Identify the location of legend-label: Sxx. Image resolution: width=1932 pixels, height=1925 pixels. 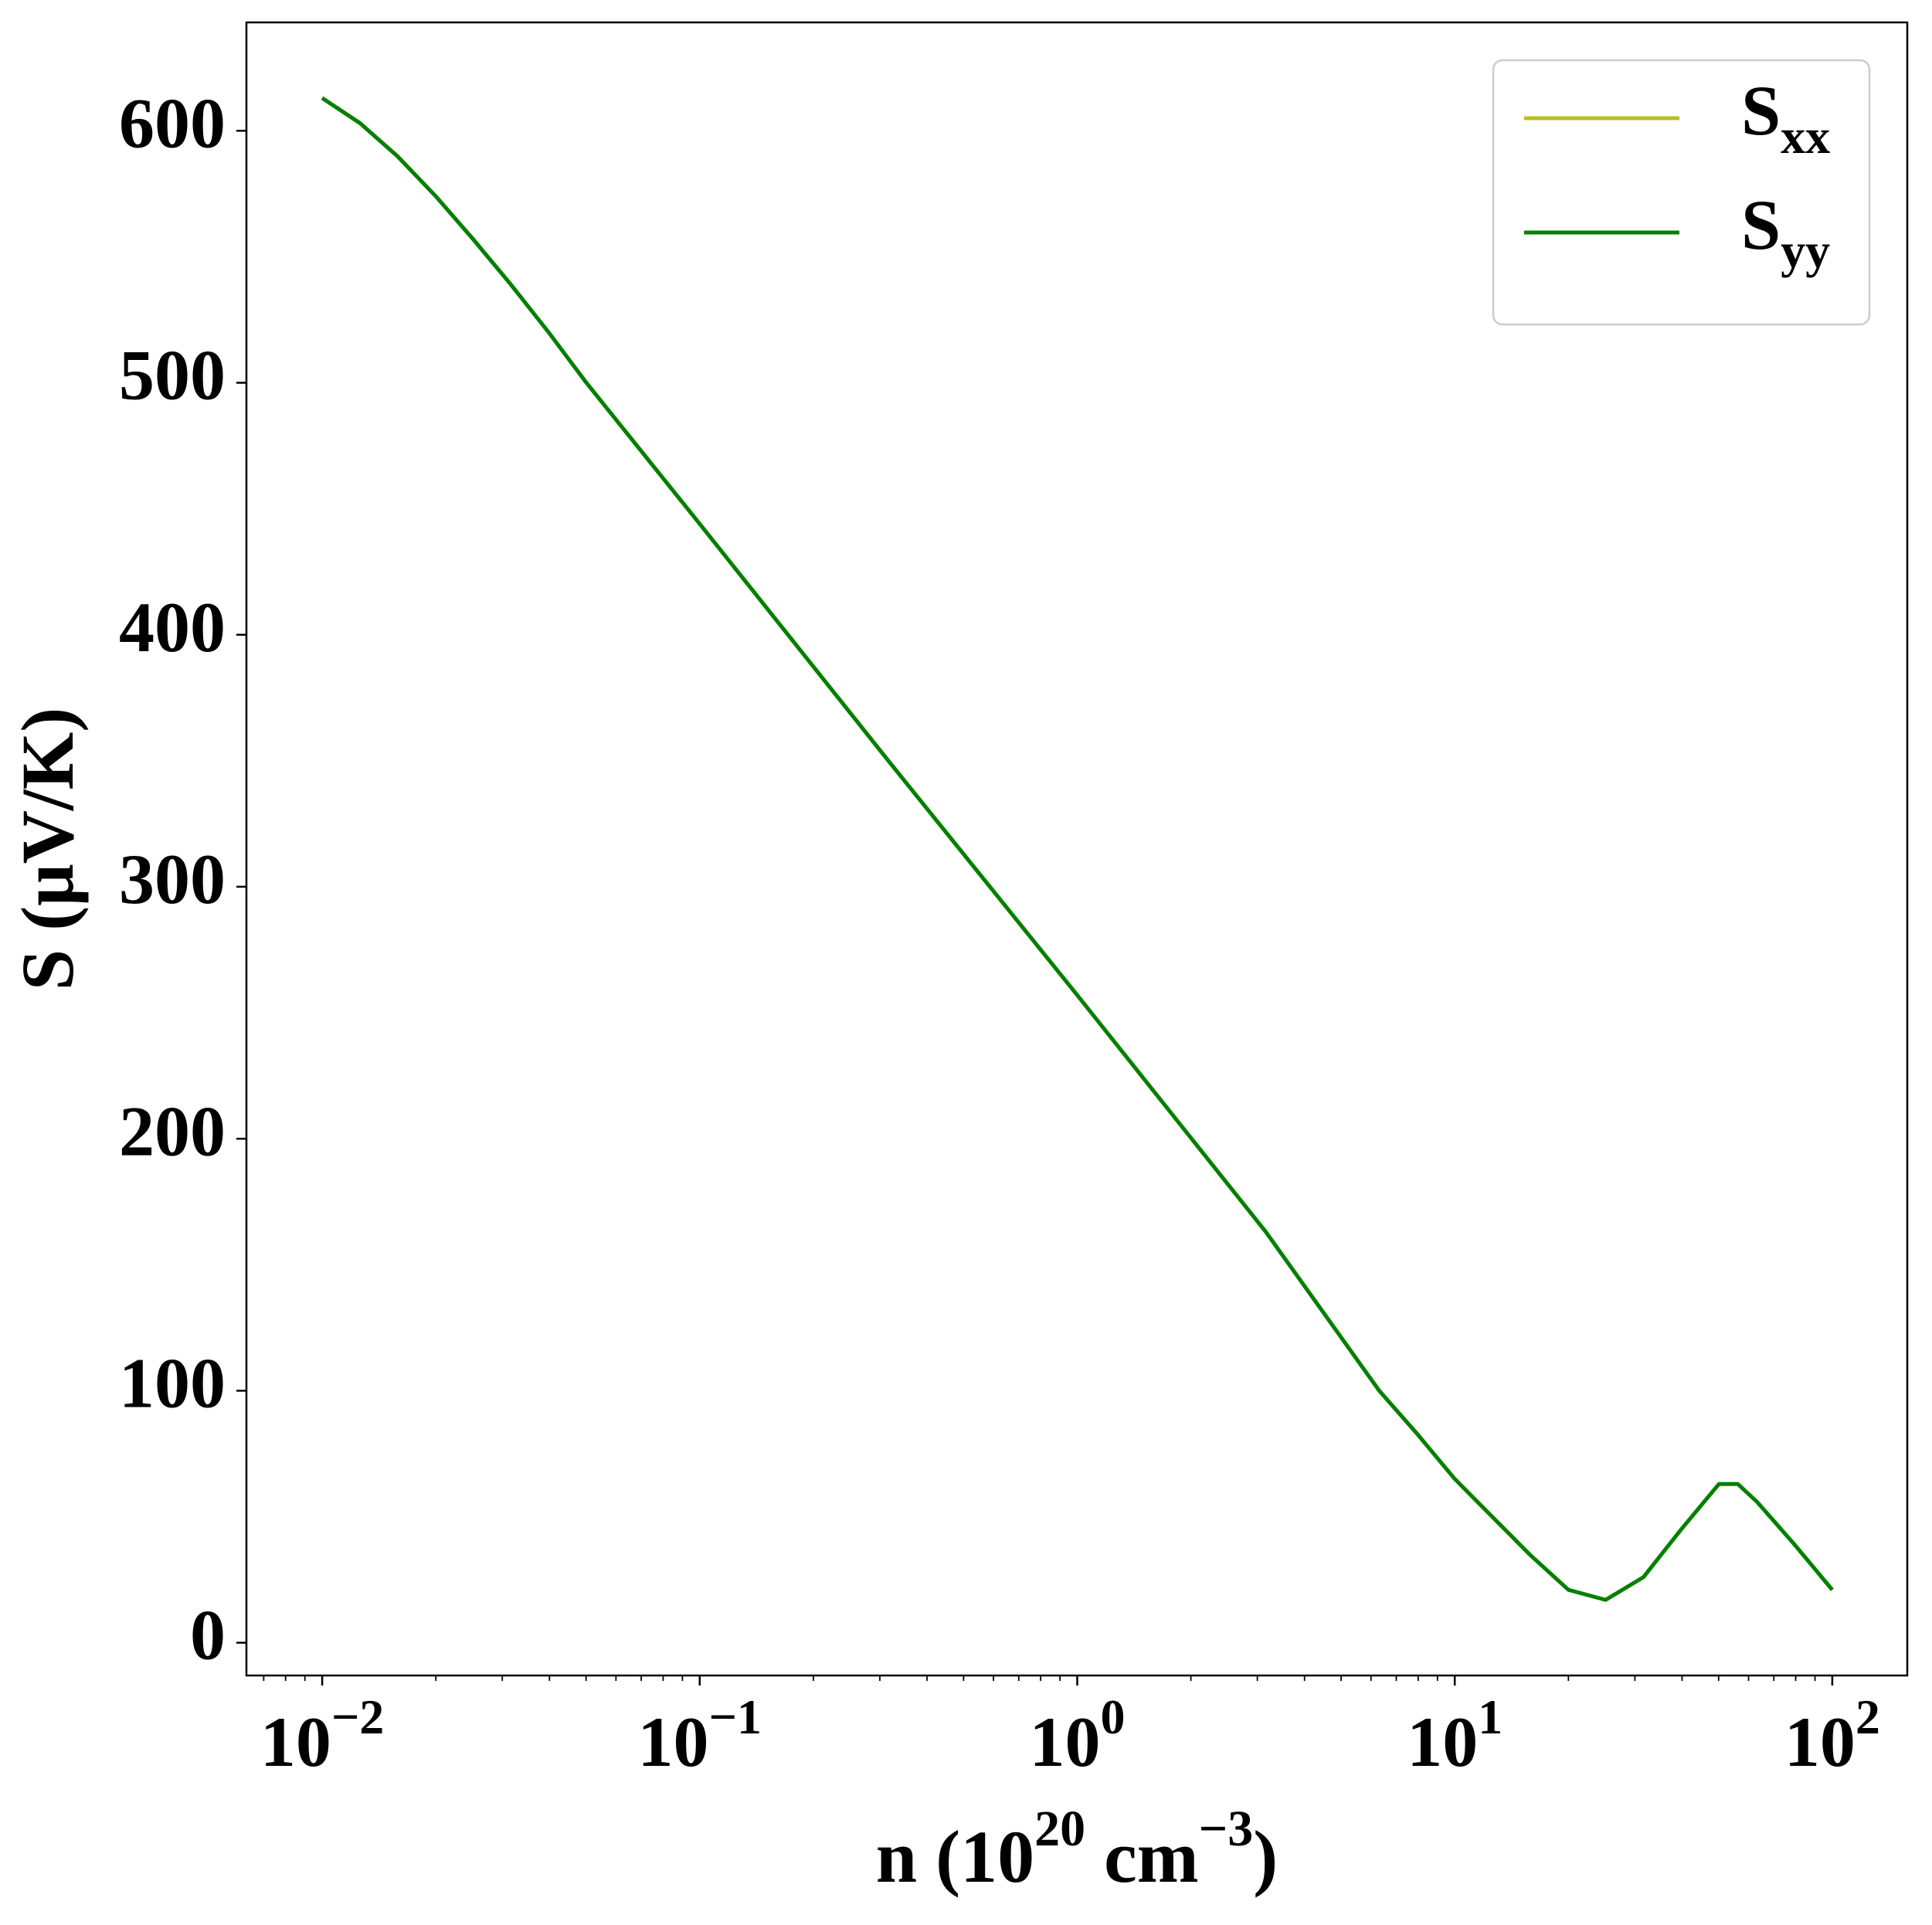
(1786, 117).